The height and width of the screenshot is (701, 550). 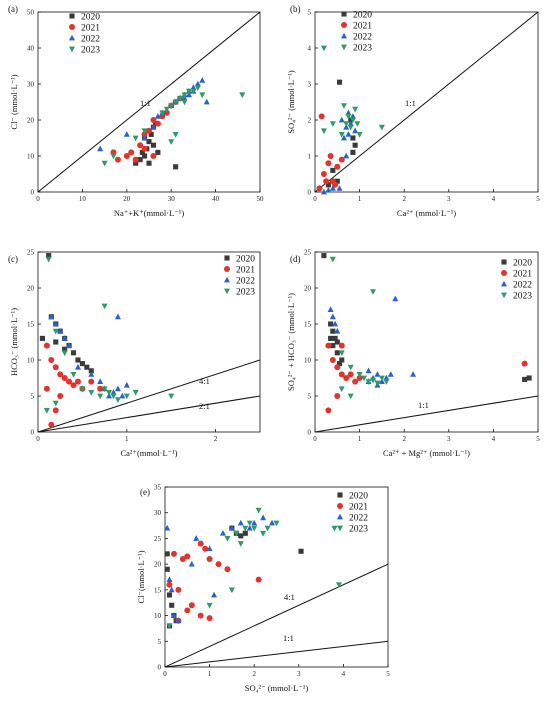 I want to click on ref-line-label: 1:1, so click(x=423, y=405).